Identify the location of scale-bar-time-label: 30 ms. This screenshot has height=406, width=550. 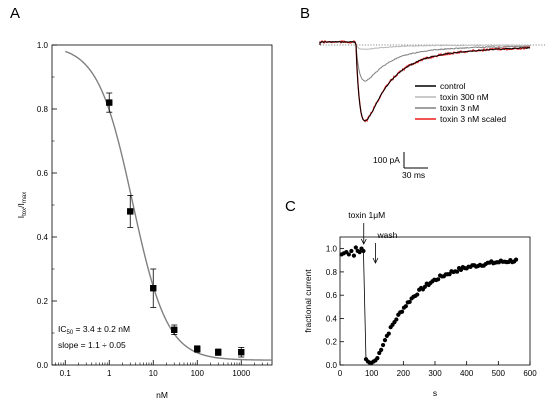
(413, 175).